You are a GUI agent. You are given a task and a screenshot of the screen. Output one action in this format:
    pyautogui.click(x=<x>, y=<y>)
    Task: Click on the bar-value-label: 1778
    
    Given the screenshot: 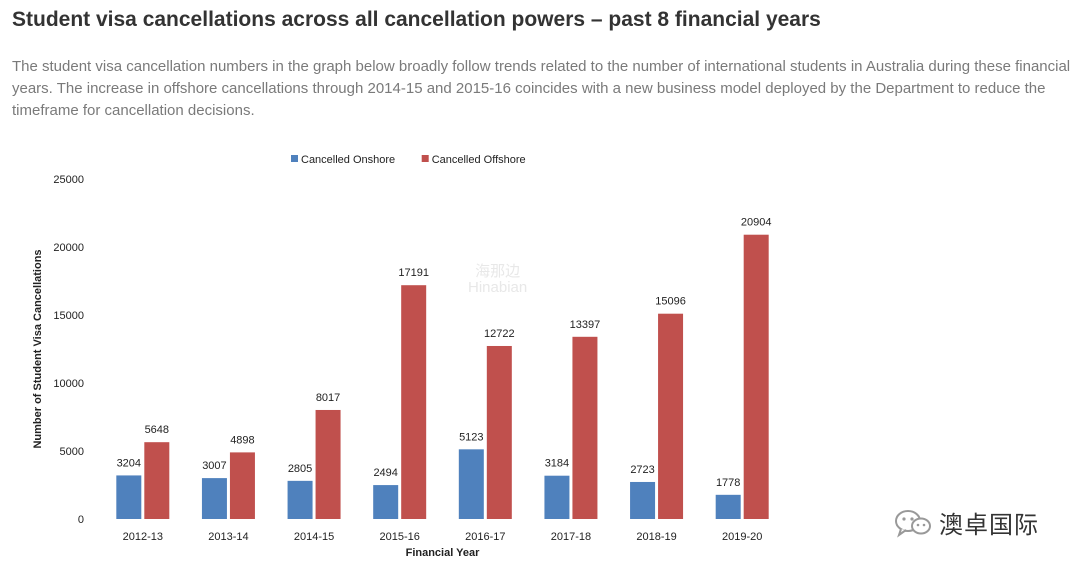 What is the action you would take?
    pyautogui.click(x=728, y=483)
    